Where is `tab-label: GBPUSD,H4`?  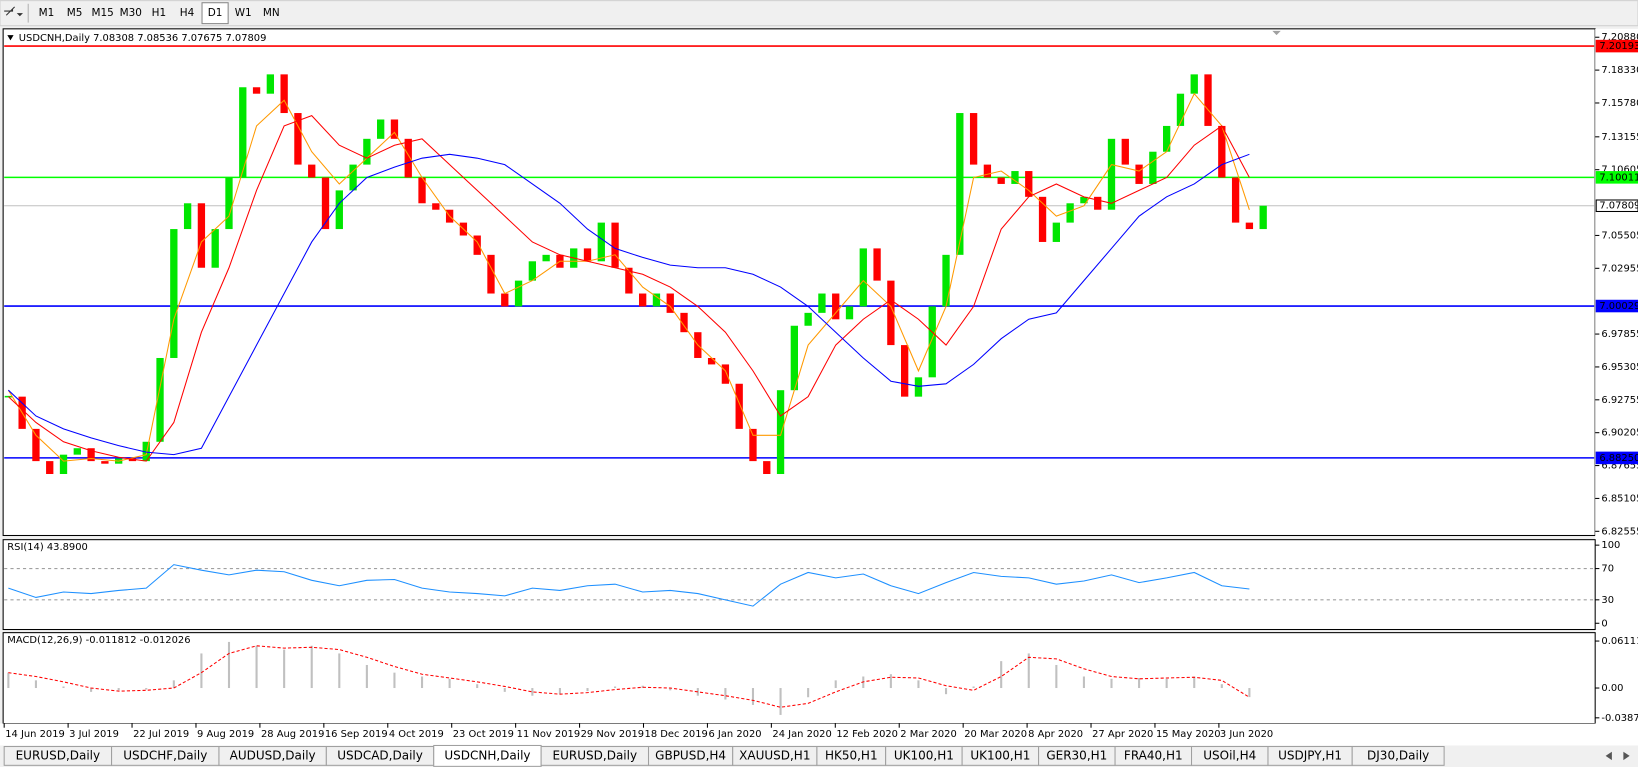 tab-label: GBPUSD,H4 is located at coordinates (690, 755).